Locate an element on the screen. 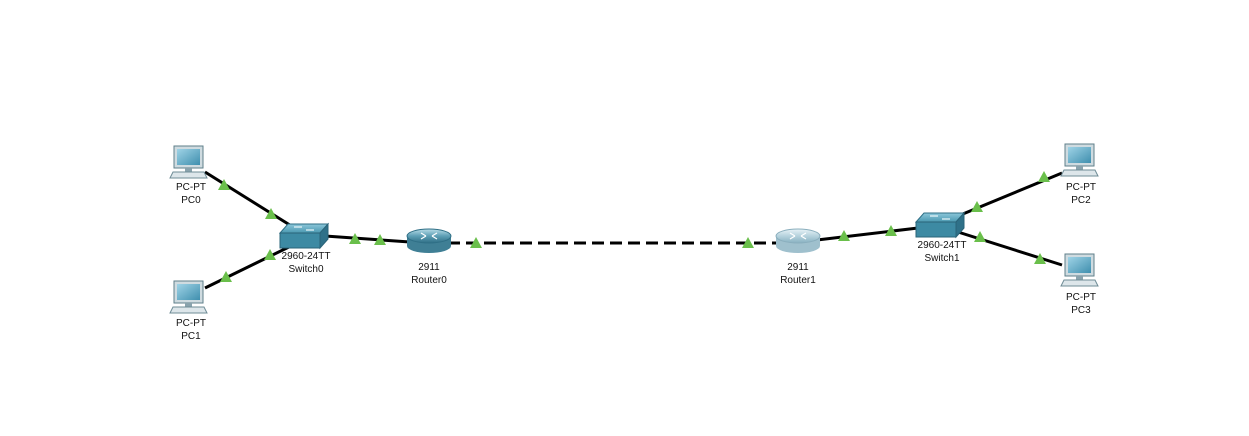 The width and height of the screenshot is (1249, 436). device-name-label: Router0 is located at coordinates (429, 280).